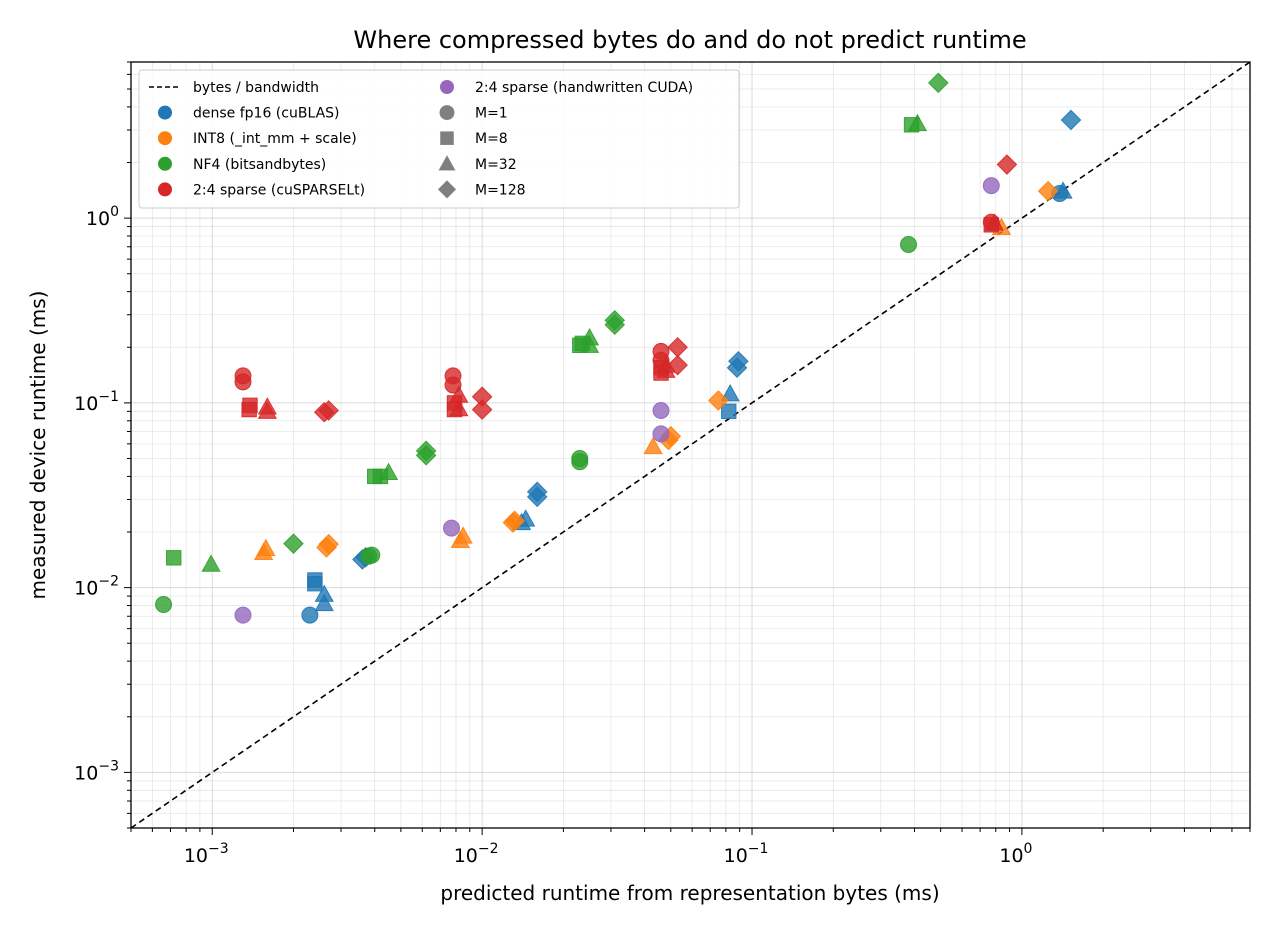 This screenshot has height=935, width=1275. Describe the element at coordinates (96, 771) in the screenshot. I see `y-tick-label: 10⁻³` at that location.